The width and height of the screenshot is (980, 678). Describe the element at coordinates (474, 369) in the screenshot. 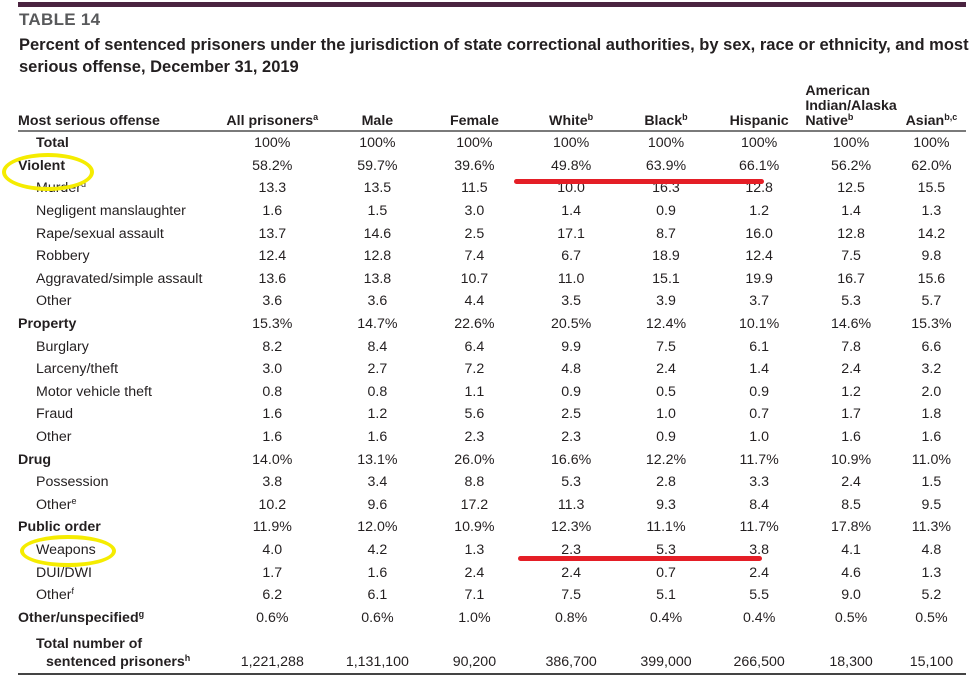

I see `cell-value: 7.2` at that location.